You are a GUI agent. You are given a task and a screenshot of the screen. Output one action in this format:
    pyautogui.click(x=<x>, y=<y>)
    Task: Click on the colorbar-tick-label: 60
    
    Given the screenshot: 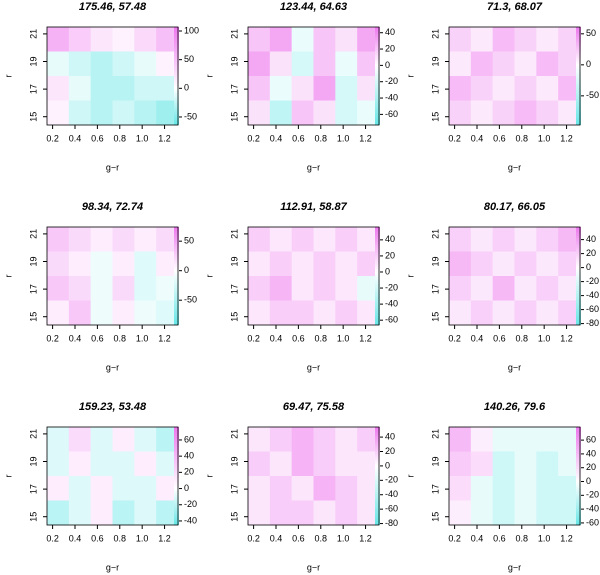 What is the action you would take?
    pyautogui.click(x=591, y=439)
    